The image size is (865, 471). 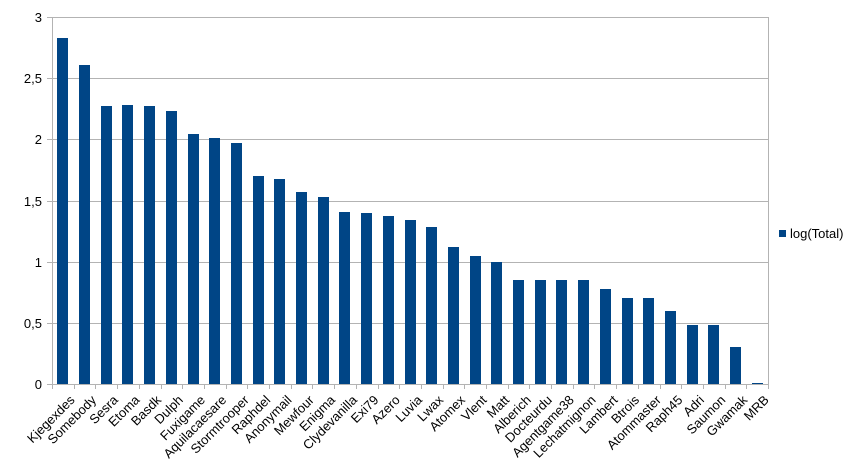 What do you see at coordinates (84, 224) in the screenshot?
I see `bar-somebody` at bounding box center [84, 224].